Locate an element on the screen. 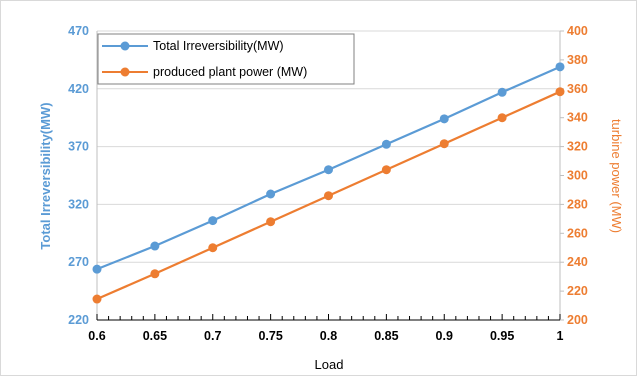  y-axis-right-title: turbine power (MW) is located at coordinates (616, 176).